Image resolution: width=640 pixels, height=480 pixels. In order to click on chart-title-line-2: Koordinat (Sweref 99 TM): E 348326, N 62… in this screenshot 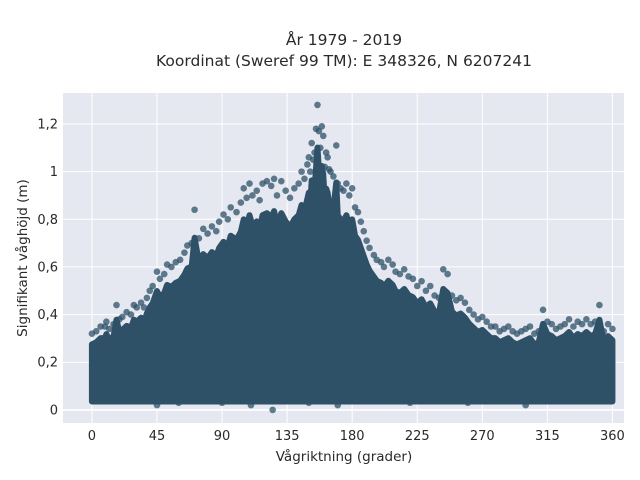, I will do `click(344, 61)`.